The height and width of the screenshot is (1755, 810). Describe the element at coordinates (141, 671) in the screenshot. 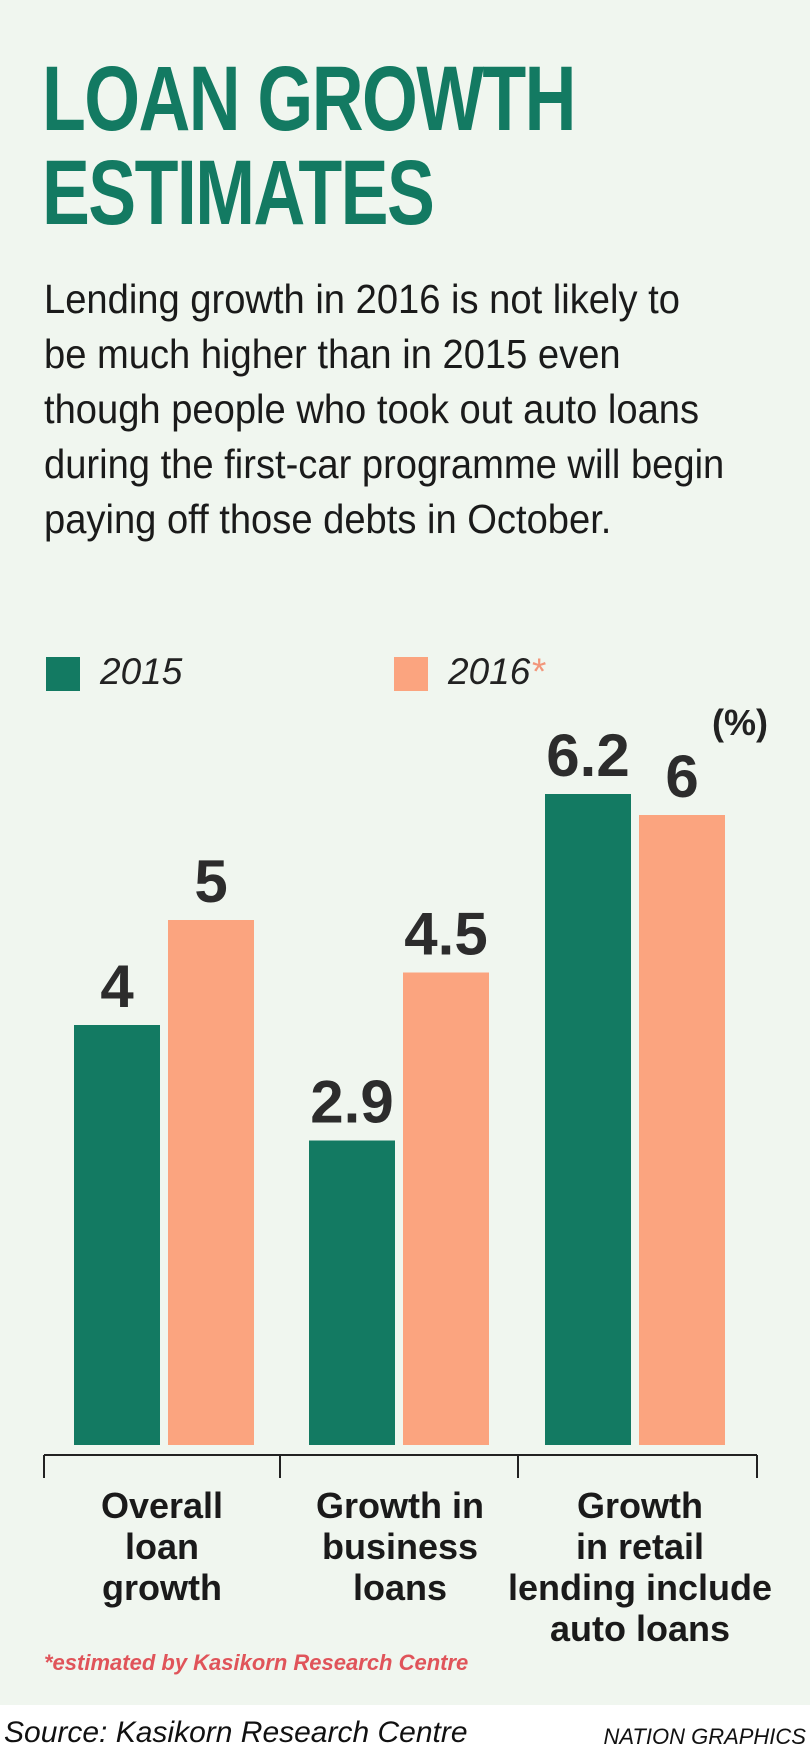

I see `legend-label-2015: 2015` at that location.